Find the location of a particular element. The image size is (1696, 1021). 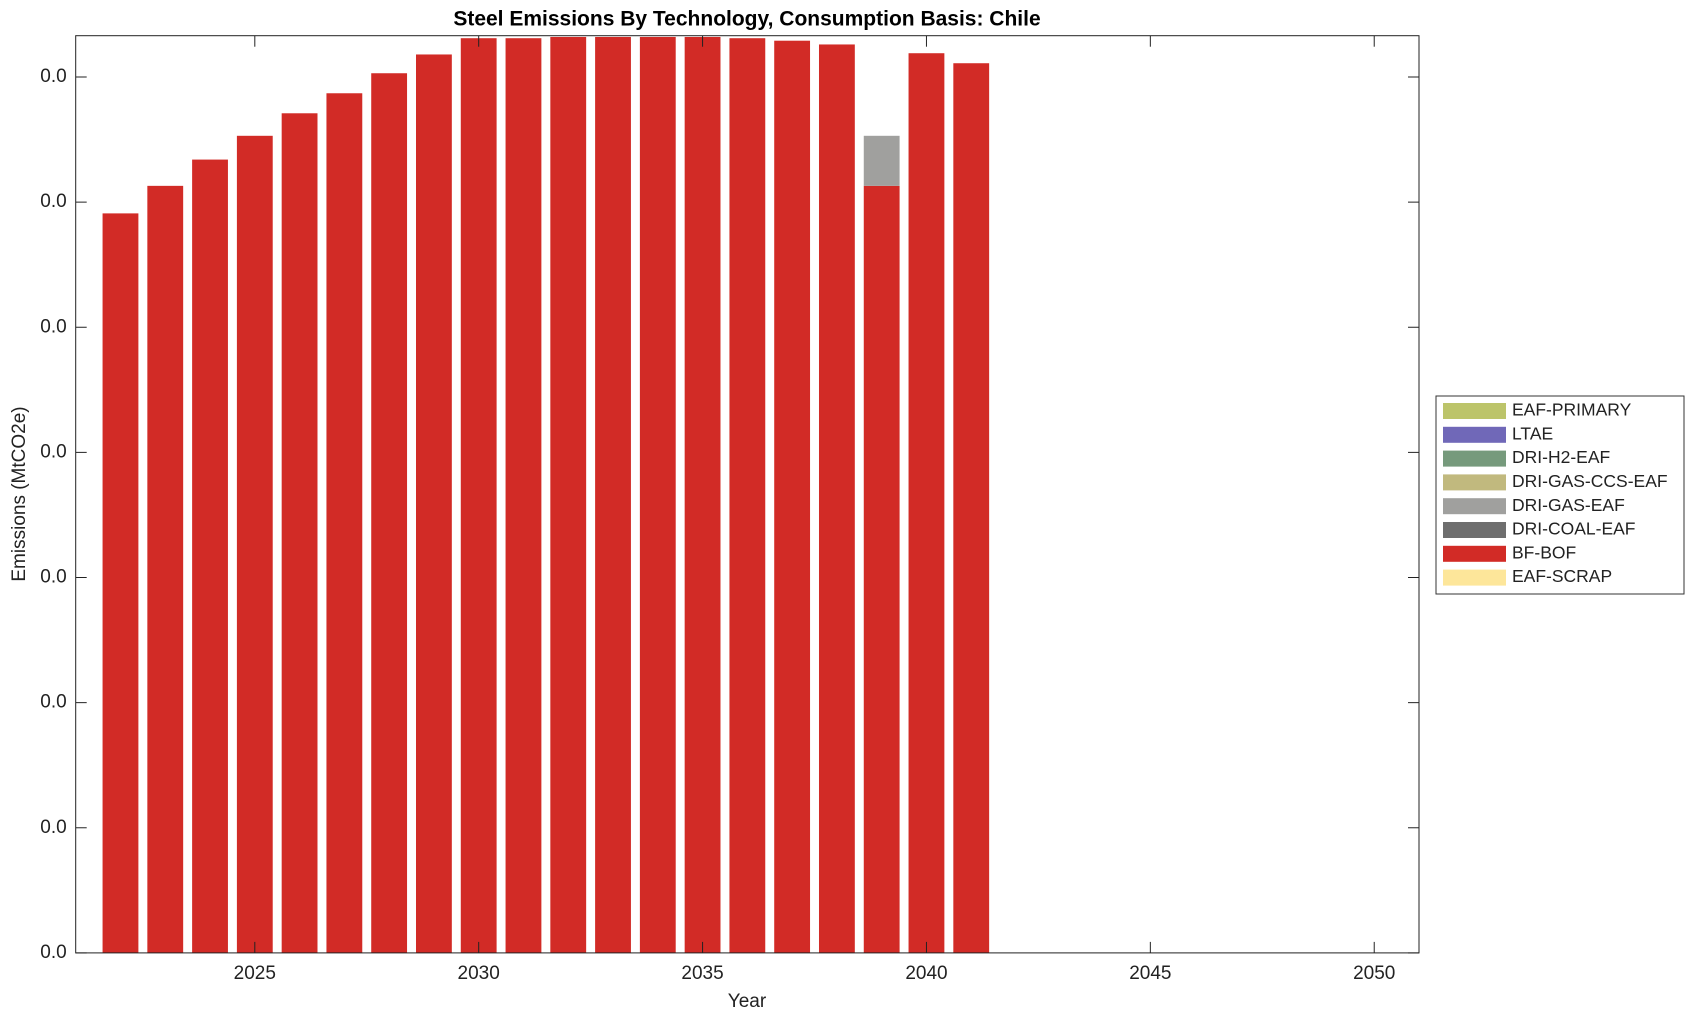

x-axis-label: Year is located at coordinates (747, 1001).